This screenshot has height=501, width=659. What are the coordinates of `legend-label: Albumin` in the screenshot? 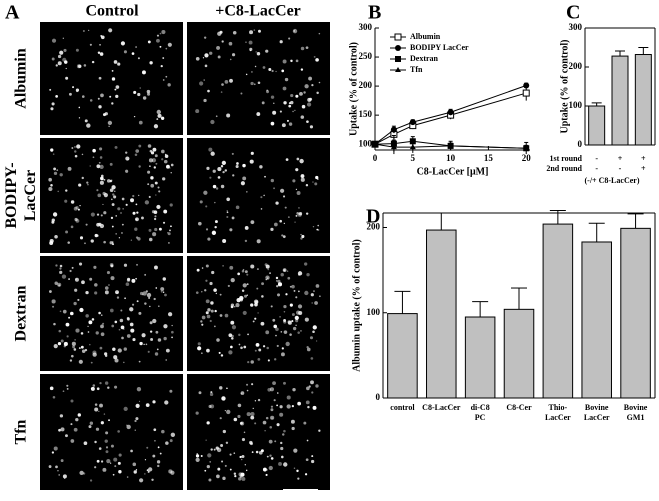 It's located at (425, 36).